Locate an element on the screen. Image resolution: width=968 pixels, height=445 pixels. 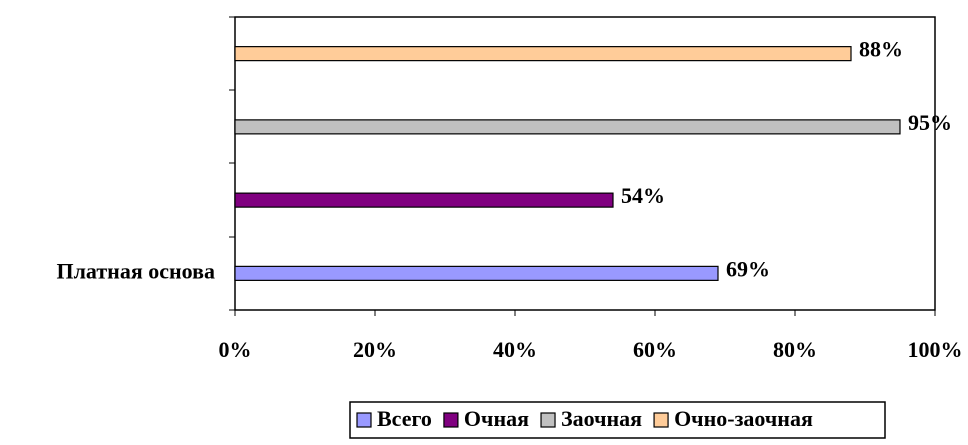
value-label: 95% is located at coordinates (930, 122).